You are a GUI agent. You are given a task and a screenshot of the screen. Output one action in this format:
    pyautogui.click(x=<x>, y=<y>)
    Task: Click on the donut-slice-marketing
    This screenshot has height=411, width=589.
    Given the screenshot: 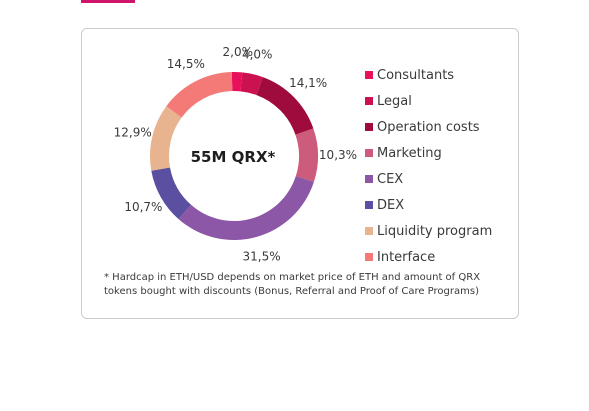 What is the action you would take?
    pyautogui.click(x=306, y=155)
    